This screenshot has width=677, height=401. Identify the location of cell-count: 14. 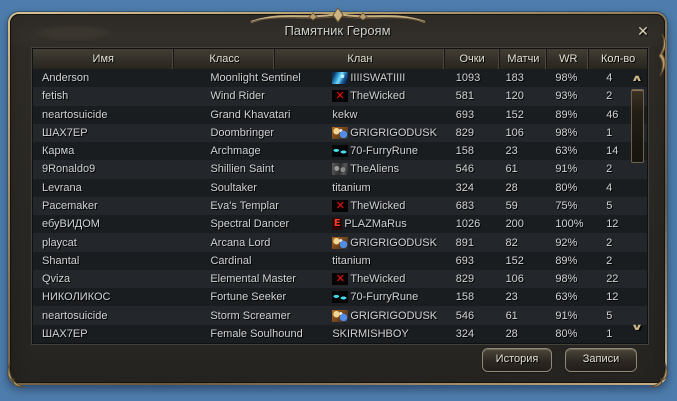
(612, 151).